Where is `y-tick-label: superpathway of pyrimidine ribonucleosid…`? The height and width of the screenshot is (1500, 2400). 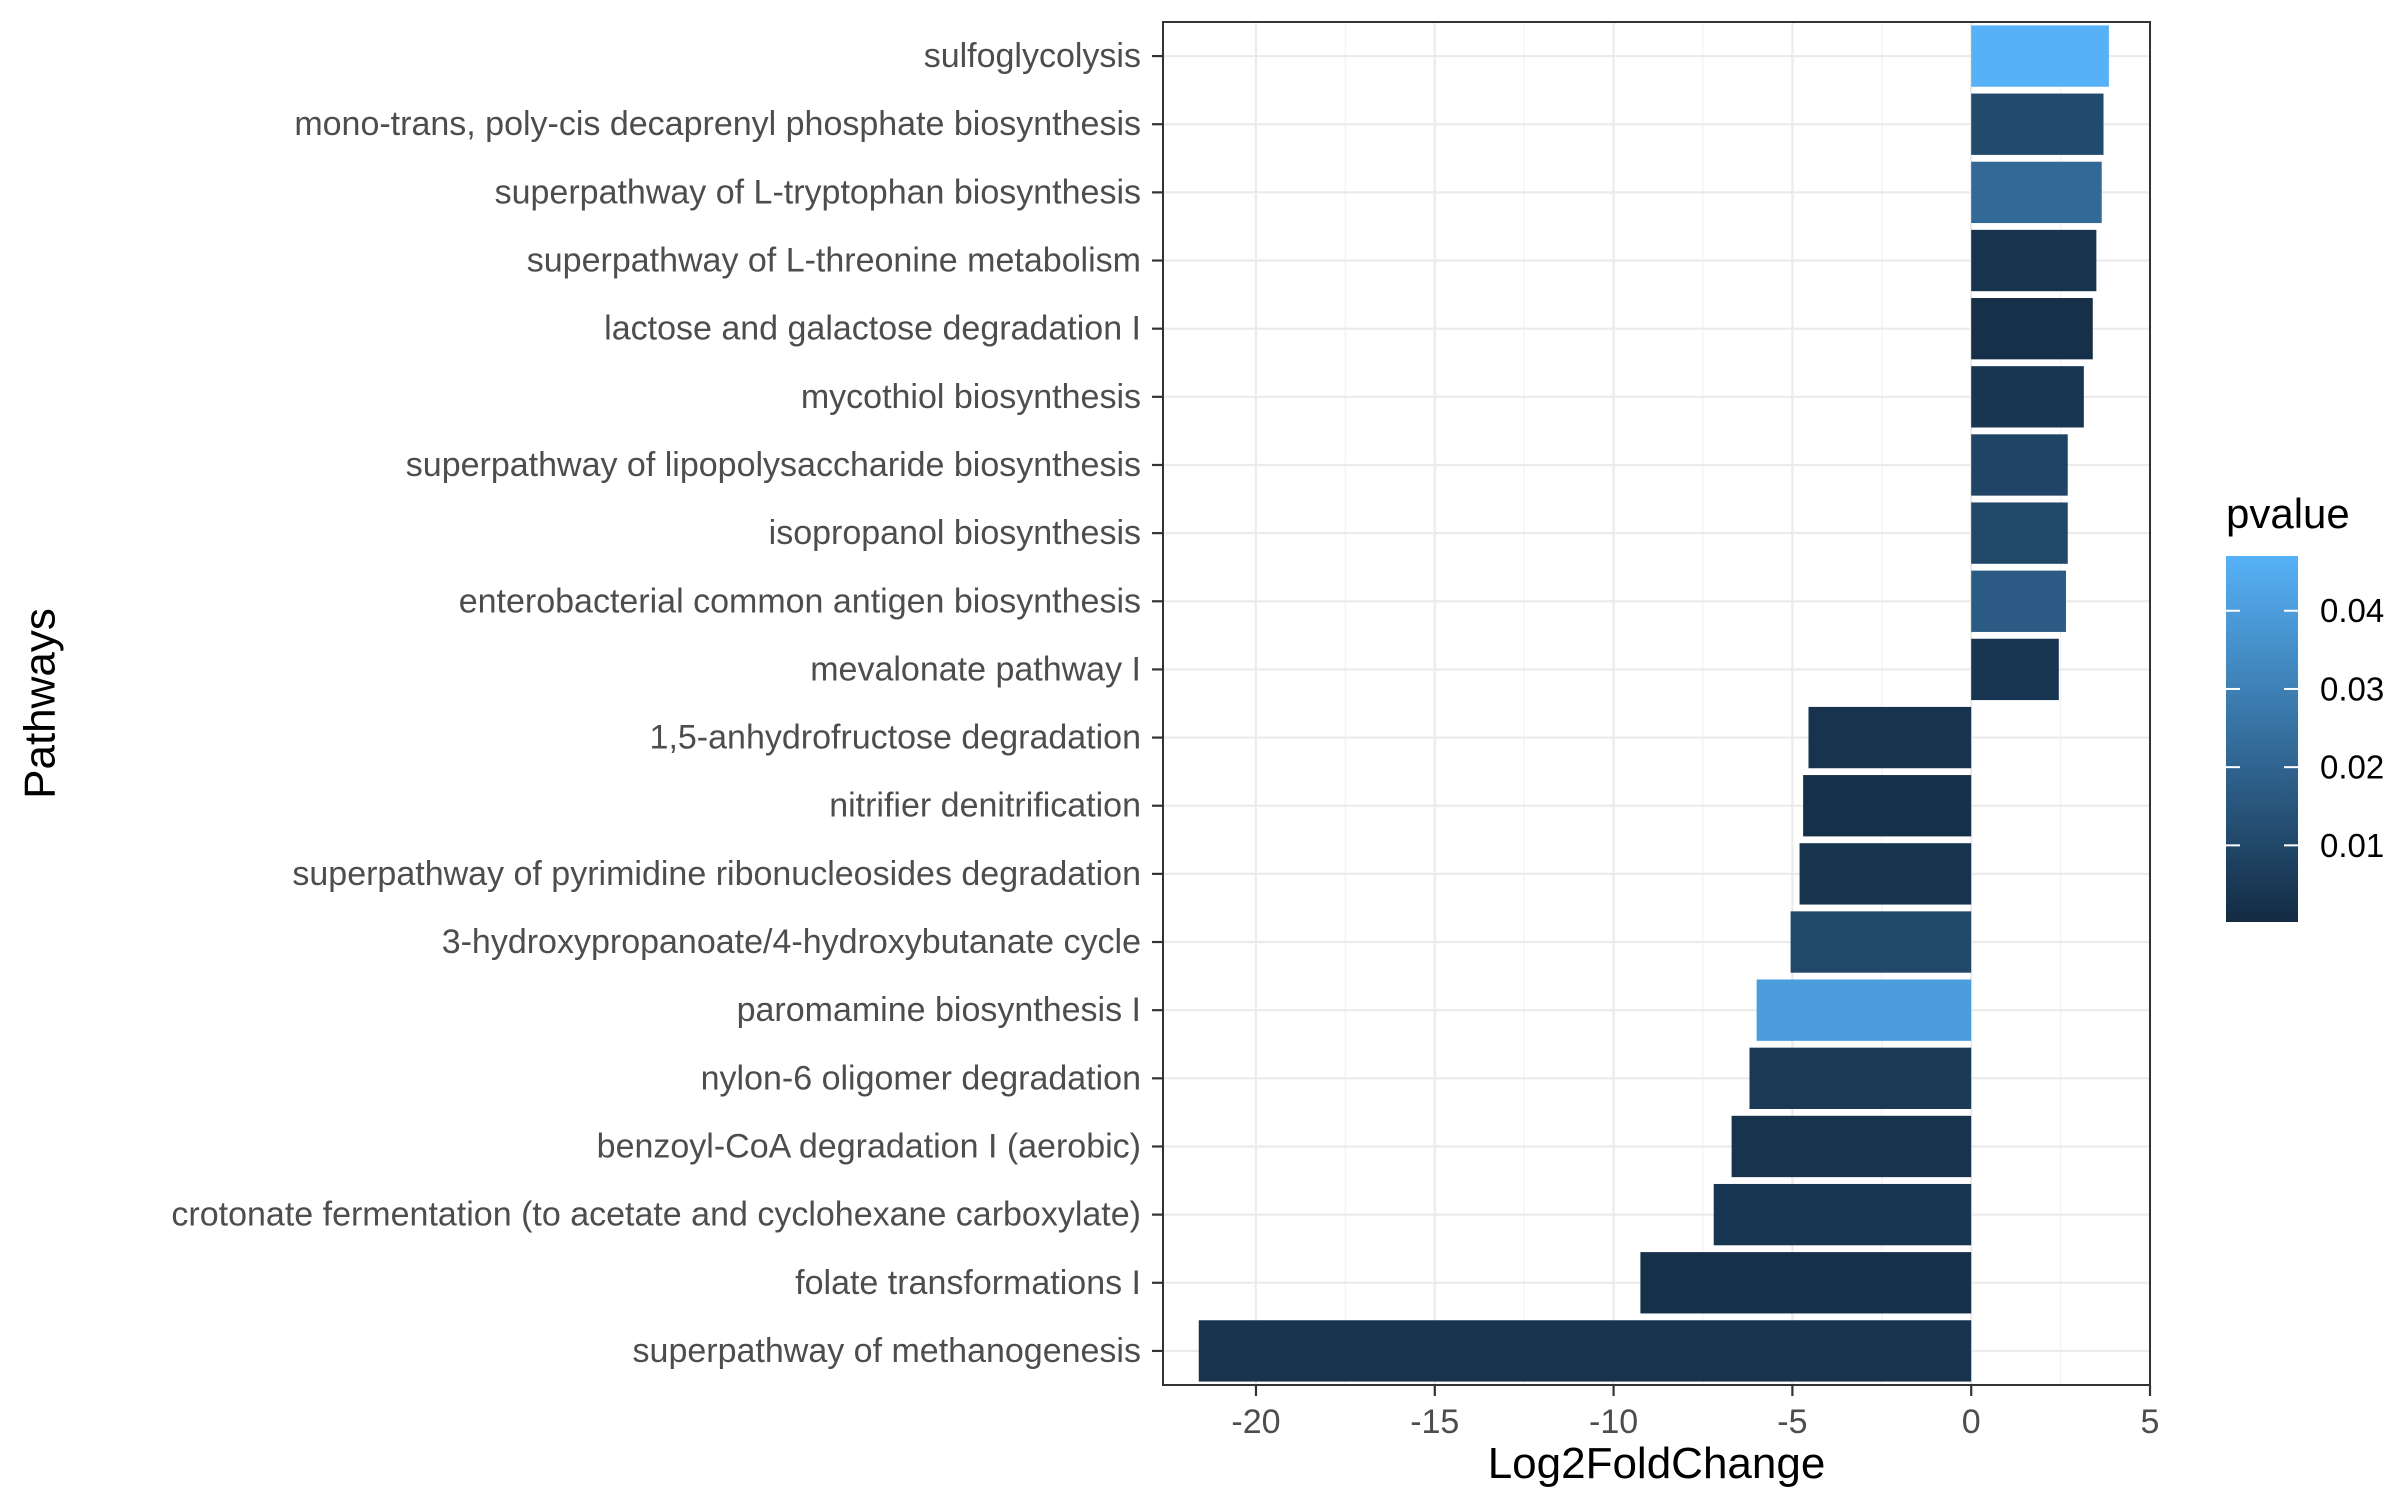 y-tick-label: superpathway of pyrimidine ribonucleosid… is located at coordinates (716, 874).